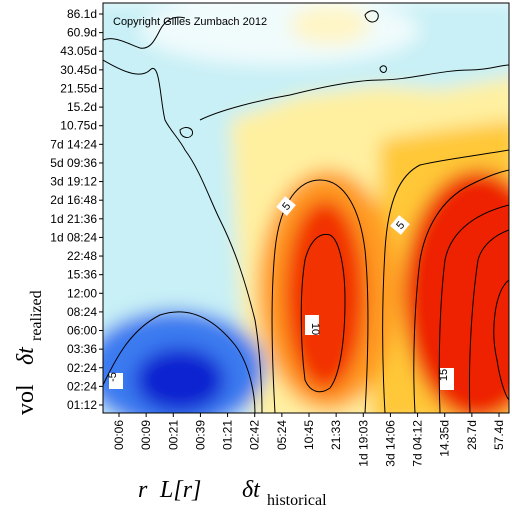 Image resolution: width=512 pixels, height=512 pixels. I want to click on y-tick-label: 43.05d, so click(78, 51).